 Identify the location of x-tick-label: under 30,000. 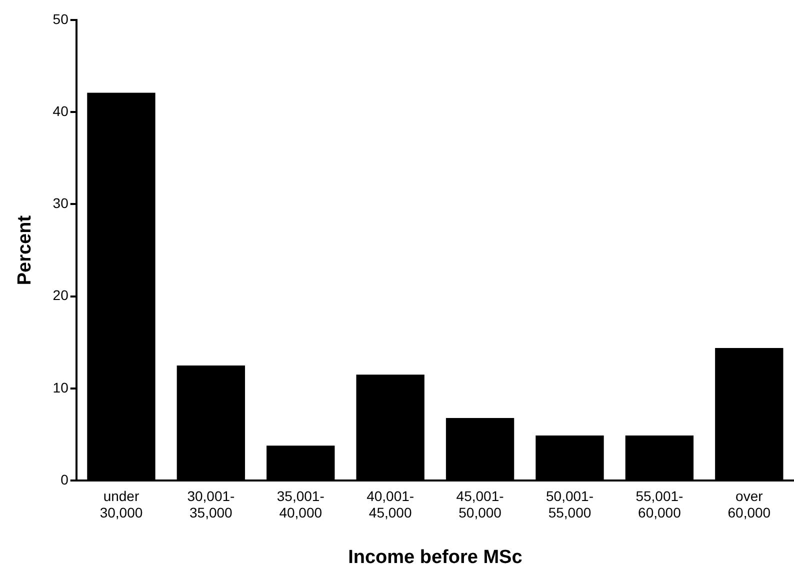
(121, 504).